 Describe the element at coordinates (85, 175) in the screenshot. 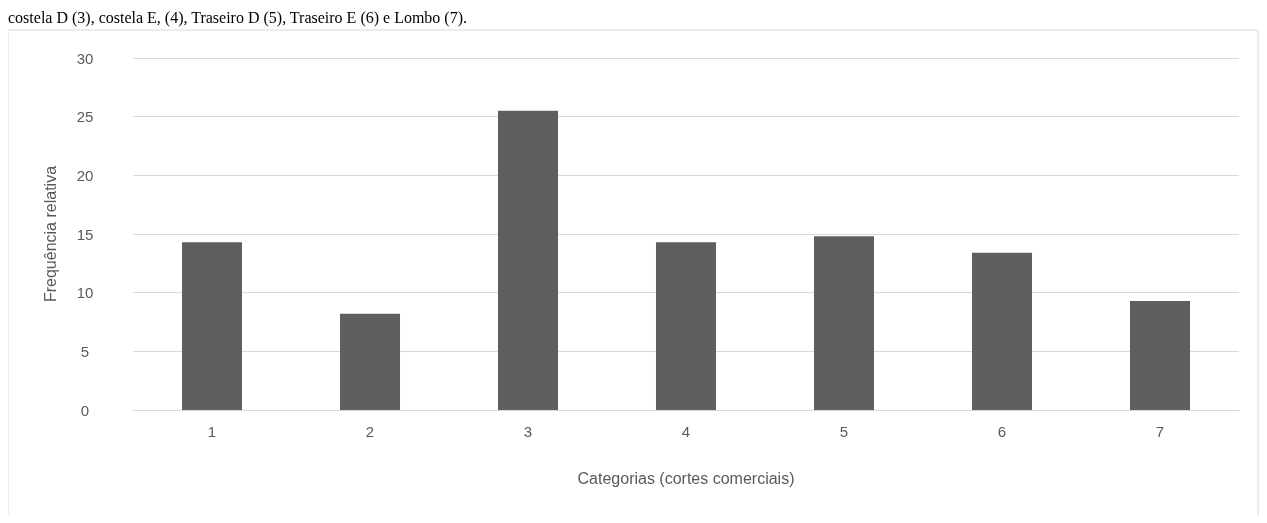

I see `y-tick-label: 20` at that location.